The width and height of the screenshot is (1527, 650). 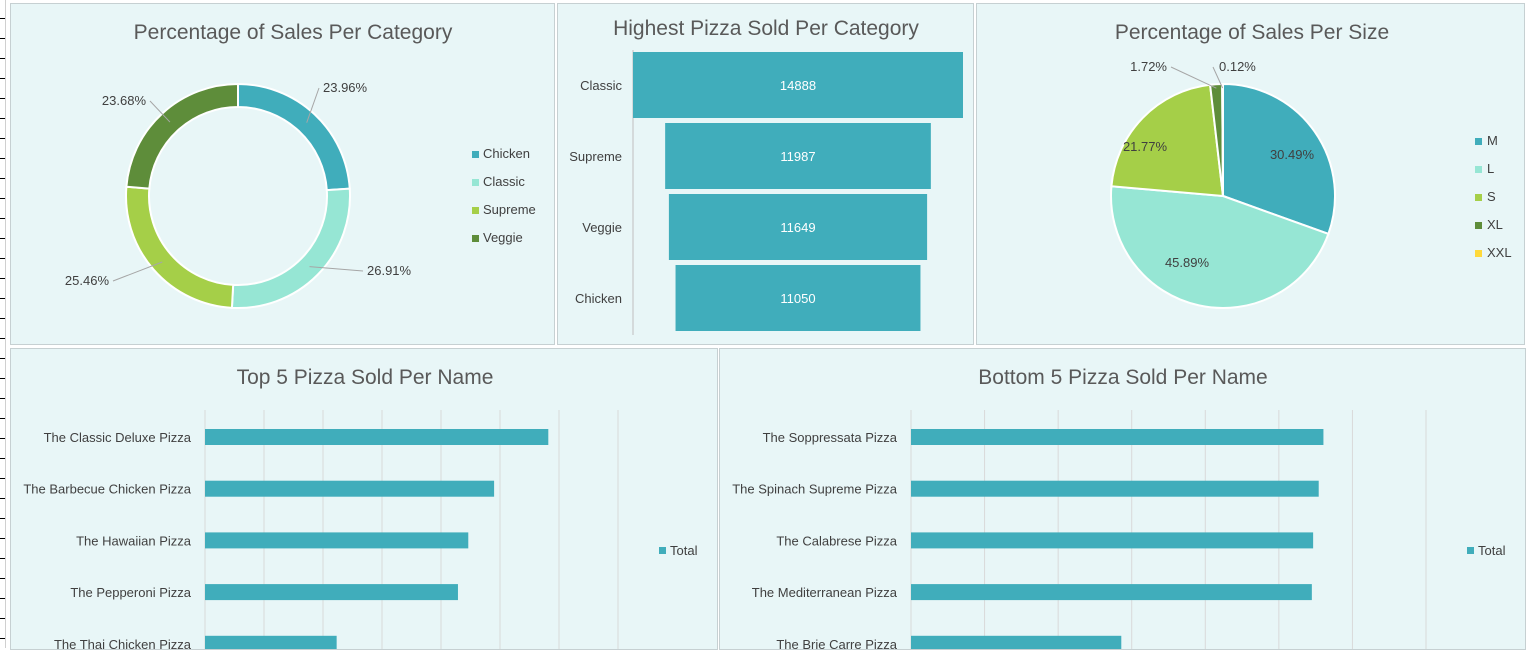 I want to click on data-label: 23.96%, so click(x=345, y=87).